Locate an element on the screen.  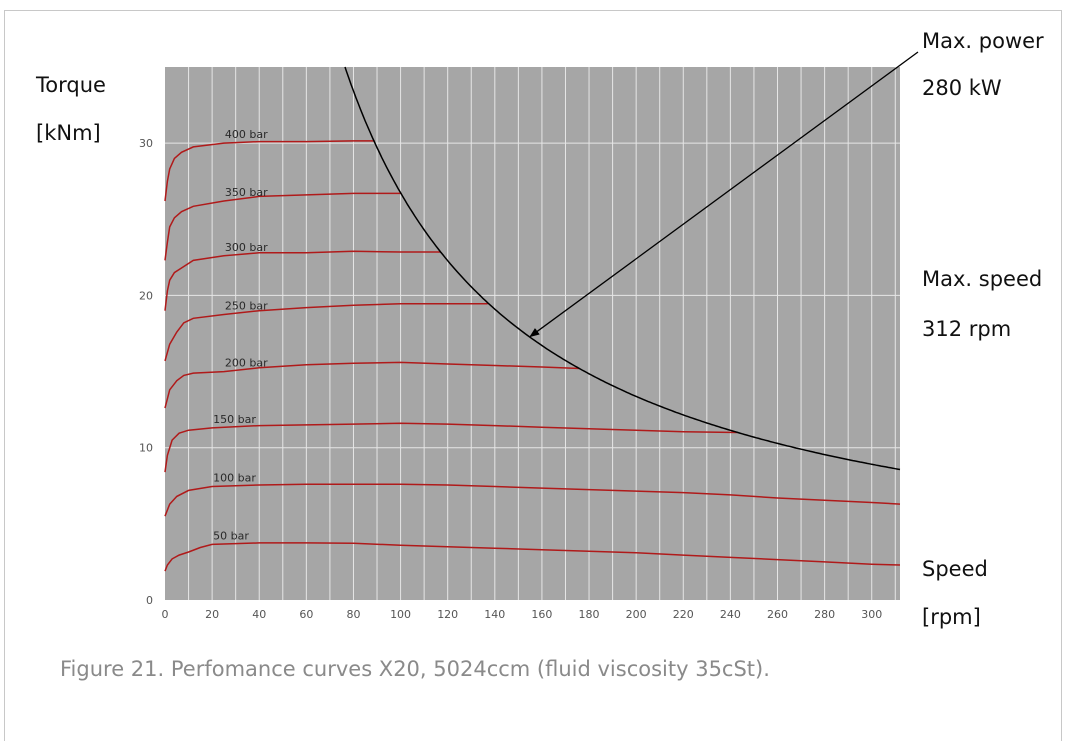
curve-label: 50 bar is located at coordinates (231, 535).